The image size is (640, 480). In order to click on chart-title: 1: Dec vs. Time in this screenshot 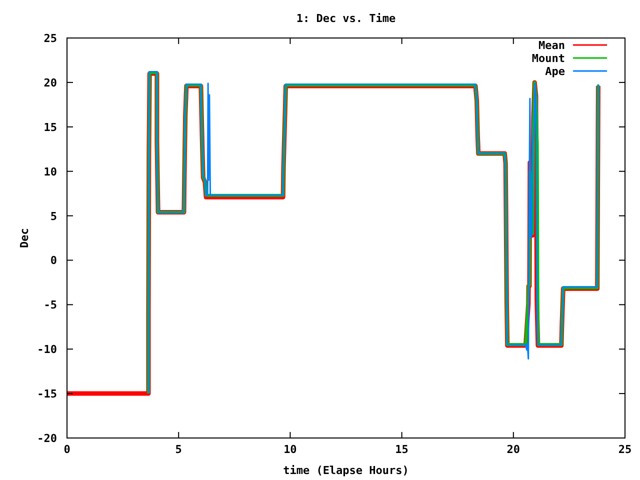, I will do `click(346, 18)`.